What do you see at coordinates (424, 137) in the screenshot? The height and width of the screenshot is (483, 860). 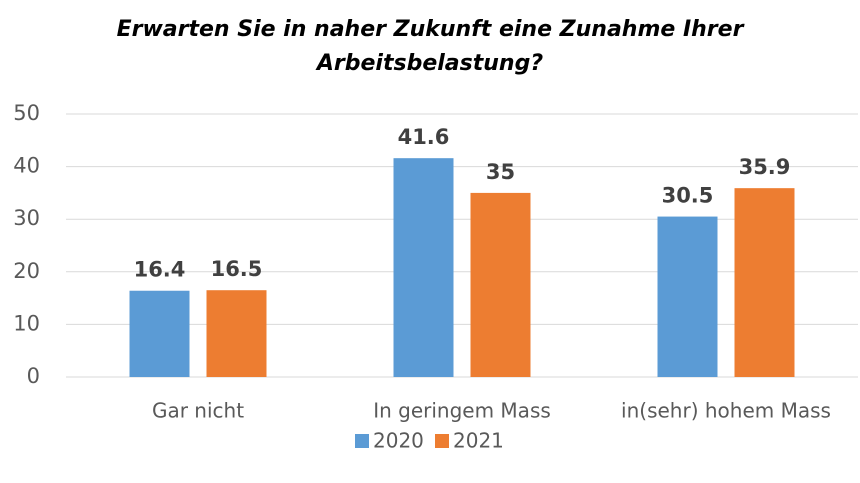 I see `data-label: 41.6` at bounding box center [424, 137].